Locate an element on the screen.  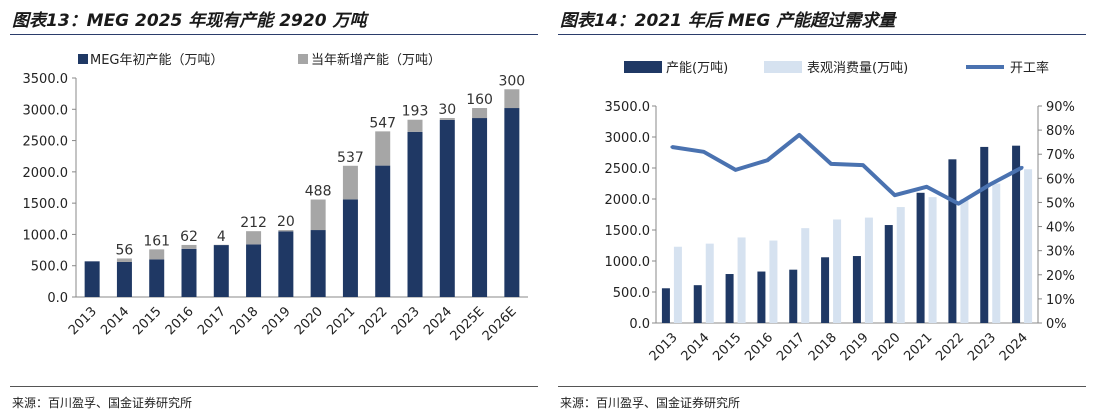
right-y2-tick-label: 0% is located at coordinates (1056, 324).